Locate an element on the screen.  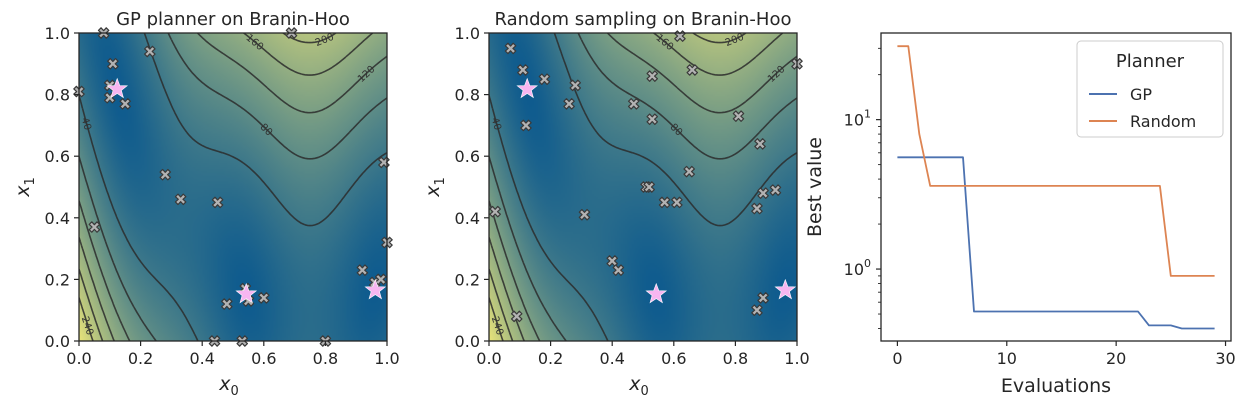
series-line-gp is located at coordinates (1056, 243).